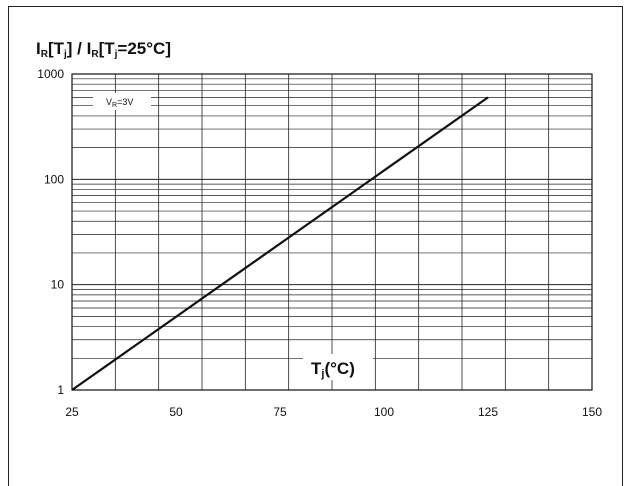  What do you see at coordinates (50, 74) in the screenshot?
I see `y-tick-label: 1000` at bounding box center [50, 74].